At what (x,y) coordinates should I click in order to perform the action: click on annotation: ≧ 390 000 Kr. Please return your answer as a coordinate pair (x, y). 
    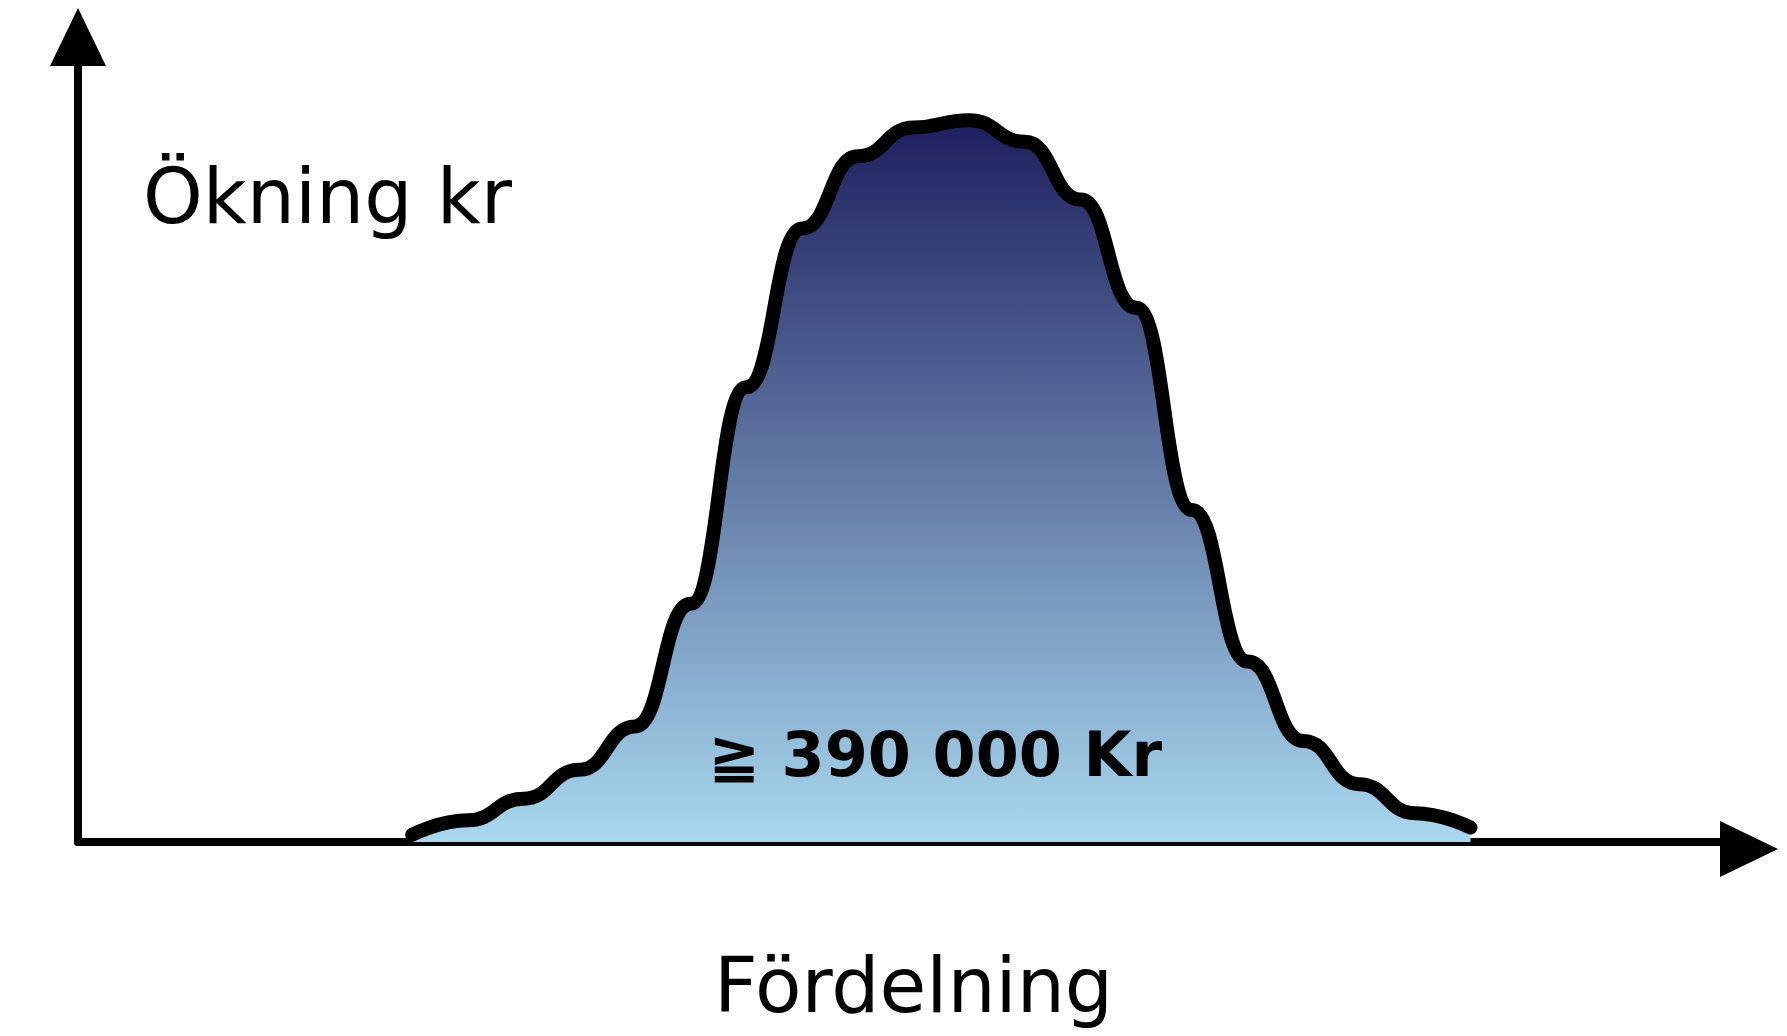
    Looking at the image, I should click on (935, 754).